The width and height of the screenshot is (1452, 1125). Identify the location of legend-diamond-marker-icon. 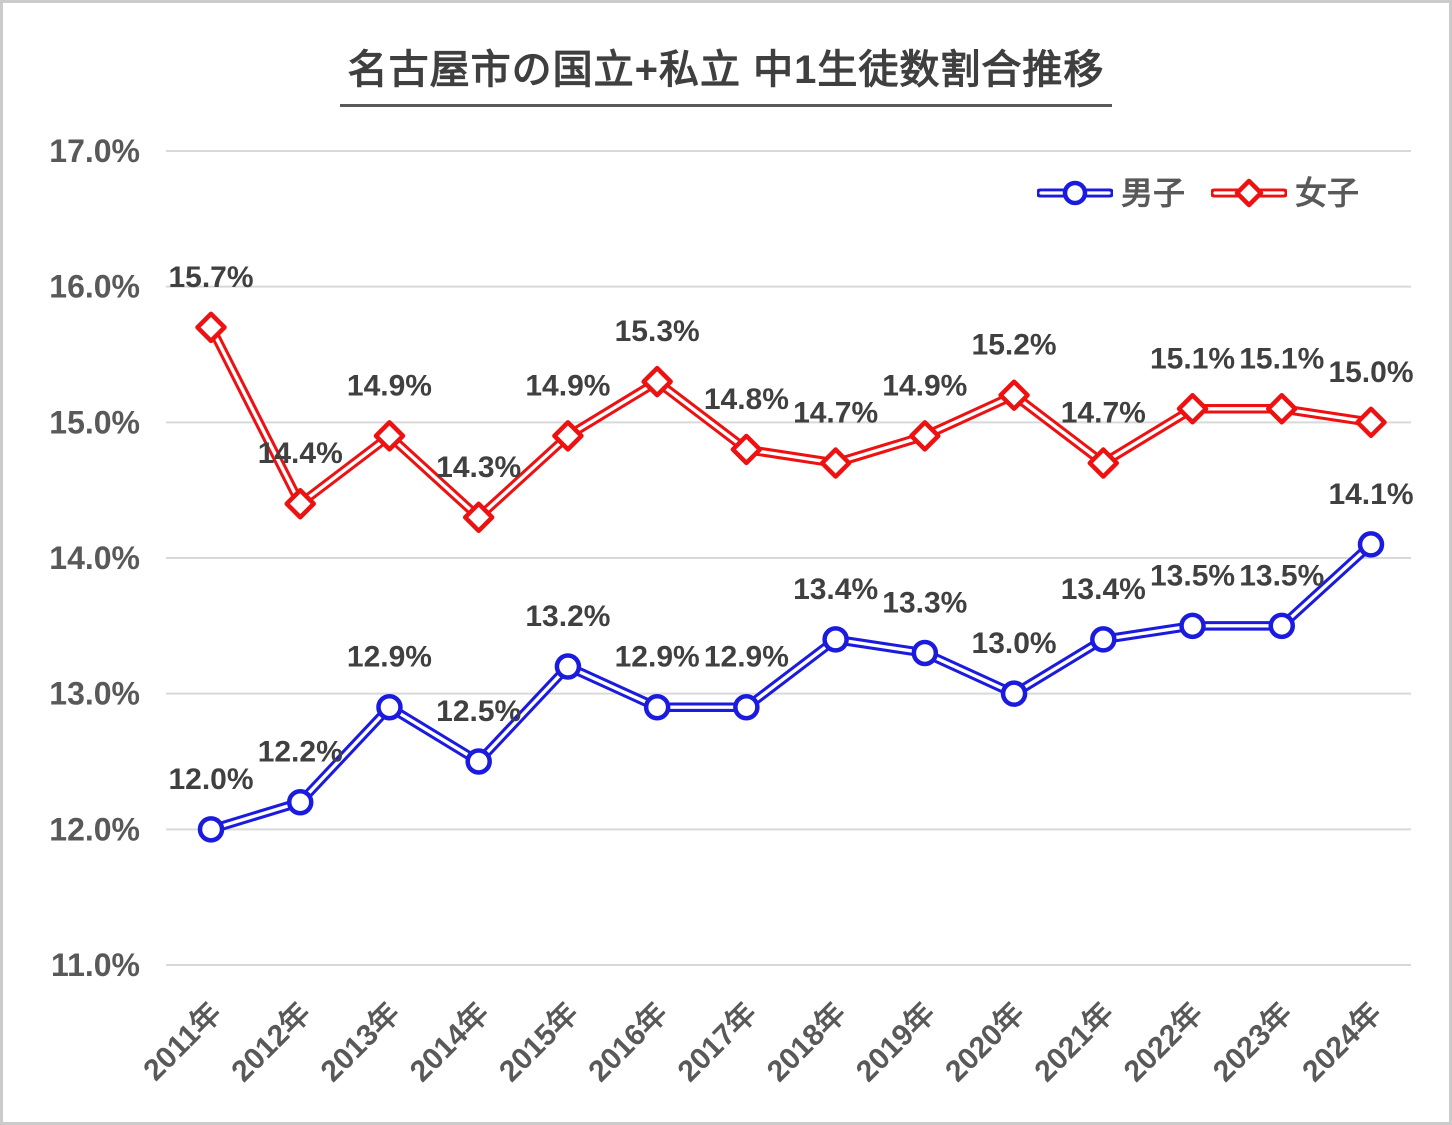
(1249, 193).